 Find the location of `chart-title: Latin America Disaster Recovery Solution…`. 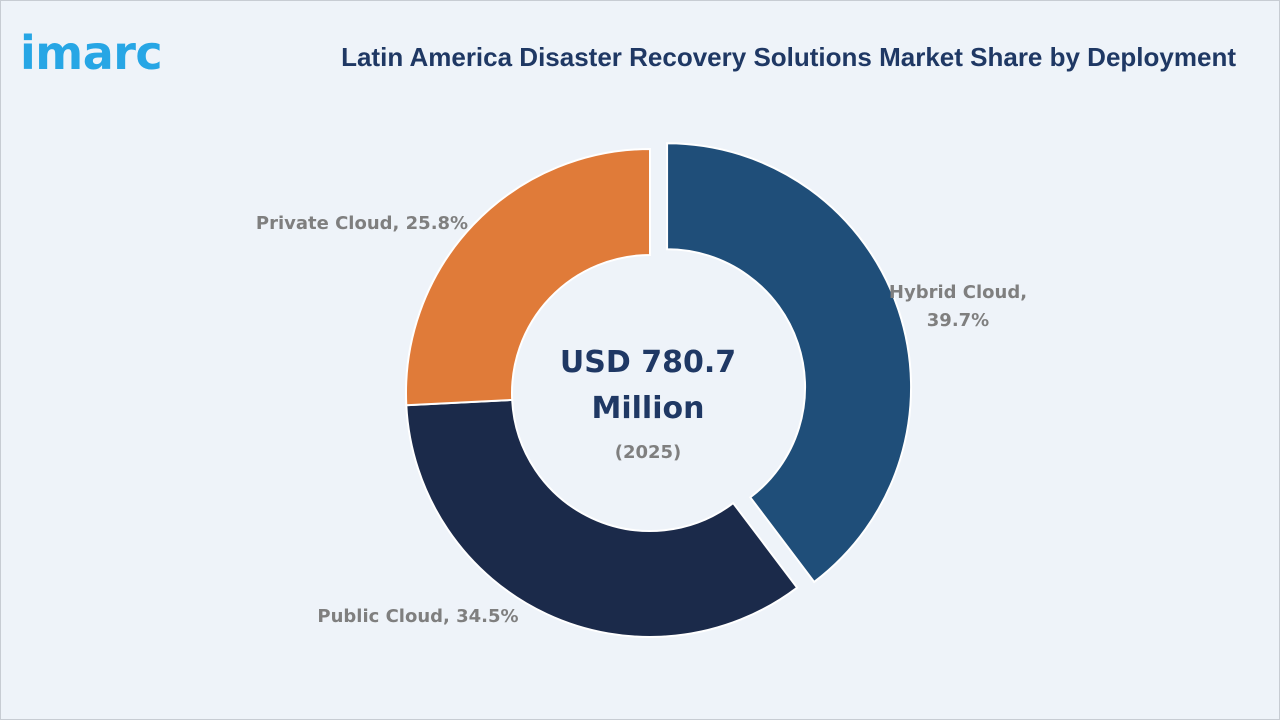

chart-title: Latin America Disaster Recovery Solution… is located at coordinates (788, 57).